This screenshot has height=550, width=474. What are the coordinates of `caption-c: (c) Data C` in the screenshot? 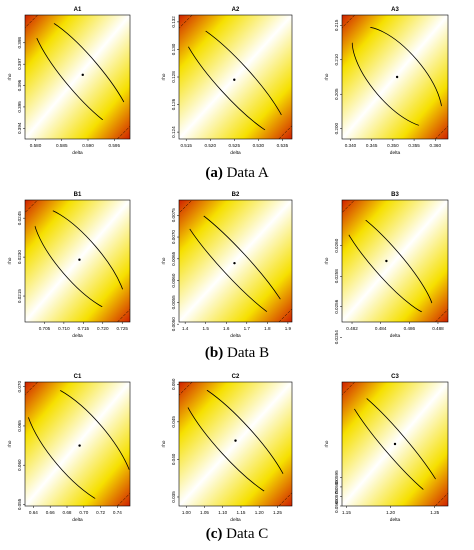 It's located at (237, 534).